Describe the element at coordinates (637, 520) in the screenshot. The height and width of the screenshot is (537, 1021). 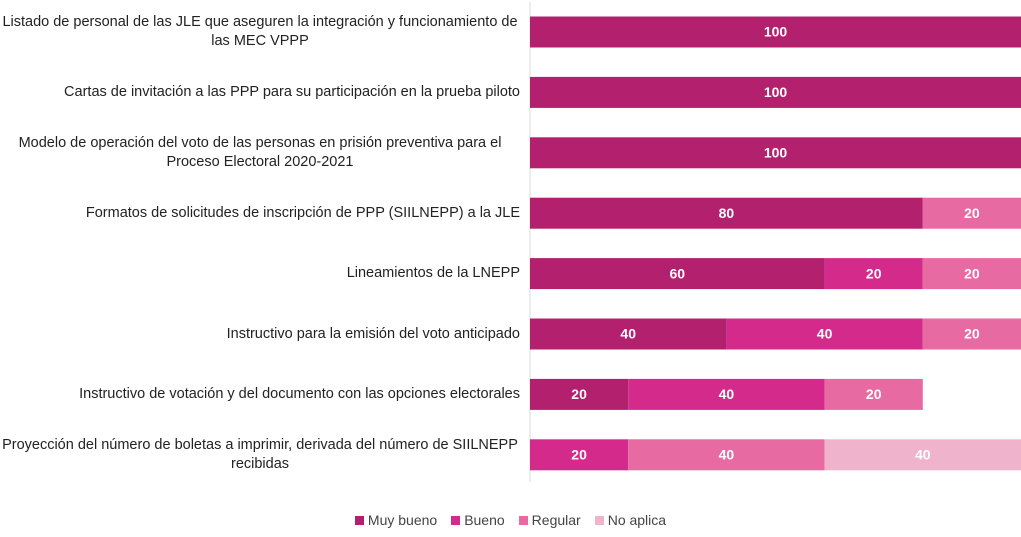
I see `legend-label: No aplica` at that location.